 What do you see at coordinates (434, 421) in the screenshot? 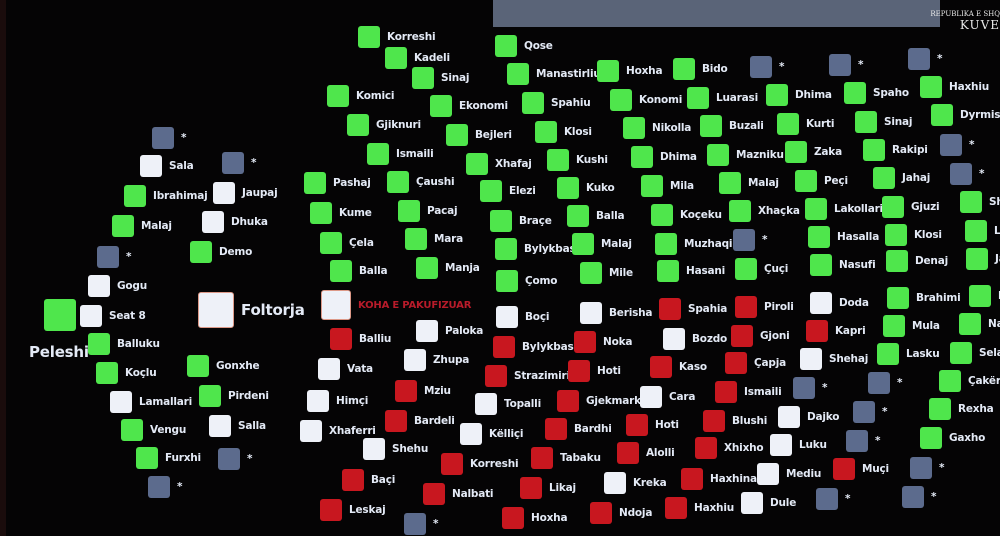
I see `member-name: Bardeli` at bounding box center [434, 421].